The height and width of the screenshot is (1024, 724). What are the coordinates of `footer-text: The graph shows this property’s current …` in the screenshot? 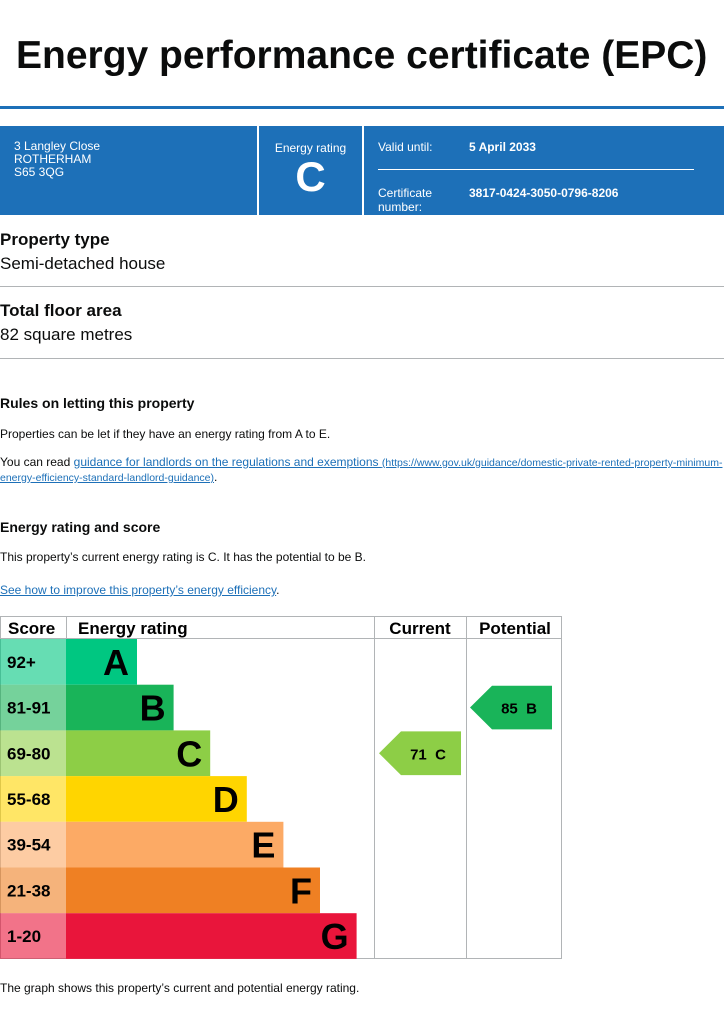 It's located at (180, 988).